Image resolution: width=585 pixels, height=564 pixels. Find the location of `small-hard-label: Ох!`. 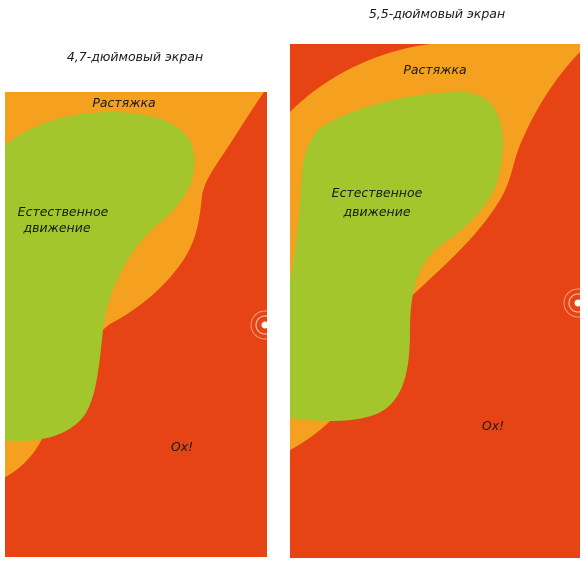

small-hard-label: Ох! is located at coordinates (182, 446).